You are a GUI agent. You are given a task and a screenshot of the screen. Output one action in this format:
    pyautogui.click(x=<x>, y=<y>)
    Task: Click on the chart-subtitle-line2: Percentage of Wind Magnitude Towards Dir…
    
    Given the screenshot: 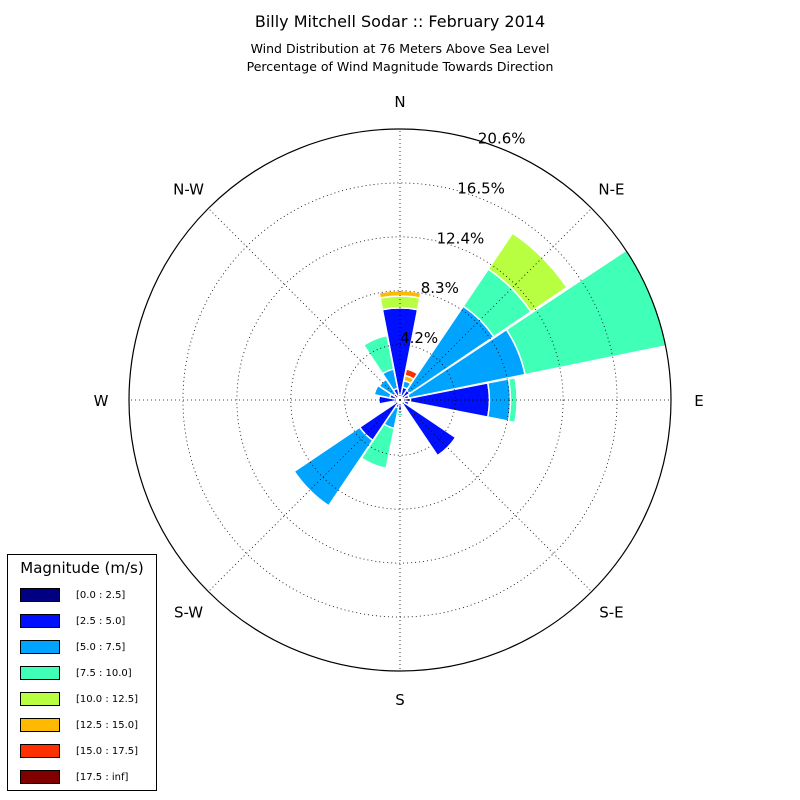 What is the action you would take?
    pyautogui.click(x=400, y=66)
    